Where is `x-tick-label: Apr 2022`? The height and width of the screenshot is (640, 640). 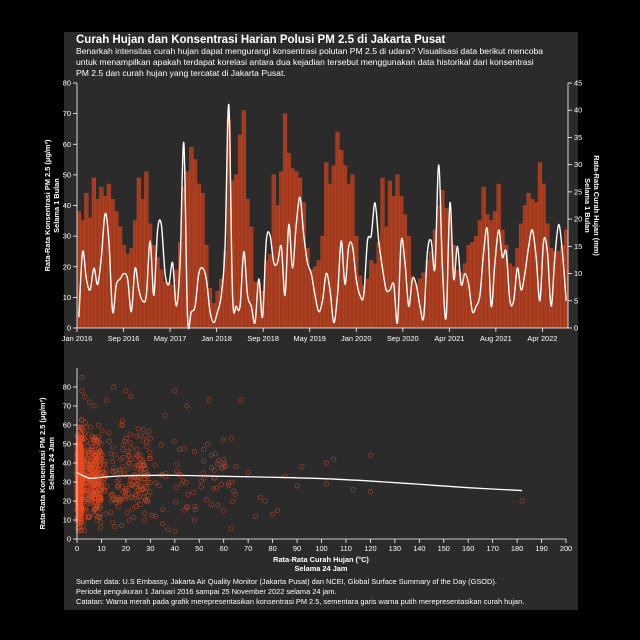 x-tick-label: Apr 2022 is located at coordinates (542, 338).